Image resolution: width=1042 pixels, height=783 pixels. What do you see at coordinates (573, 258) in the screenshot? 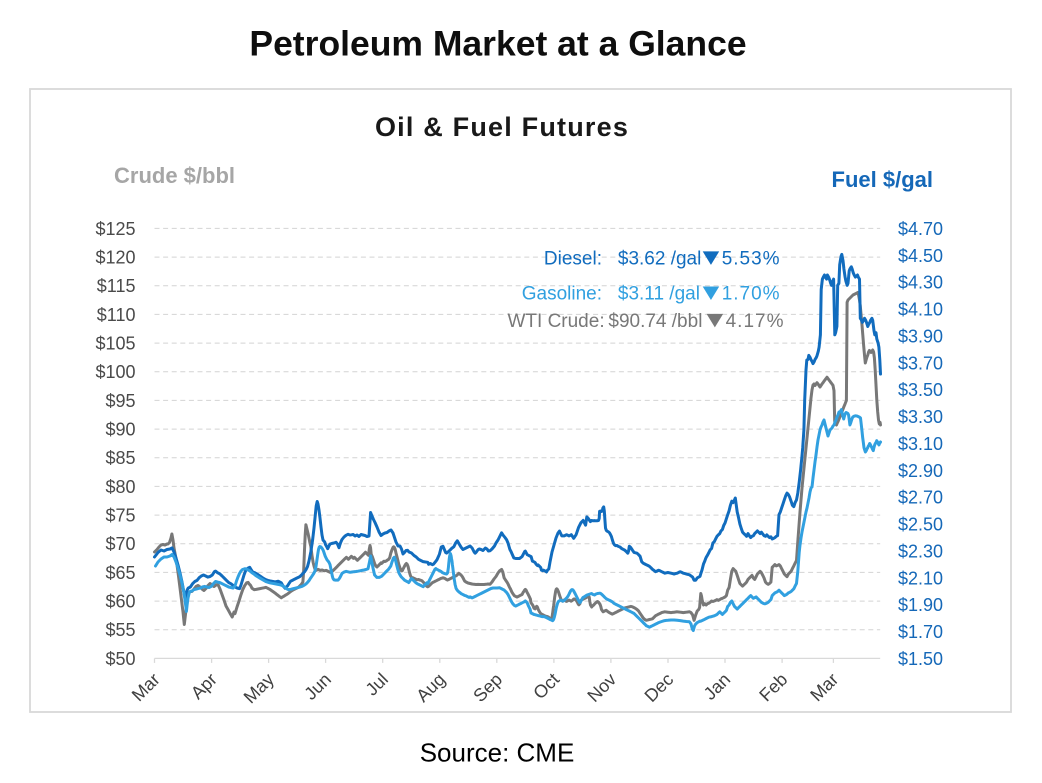
I see `svg-text: Diesel:` at bounding box center [573, 258].